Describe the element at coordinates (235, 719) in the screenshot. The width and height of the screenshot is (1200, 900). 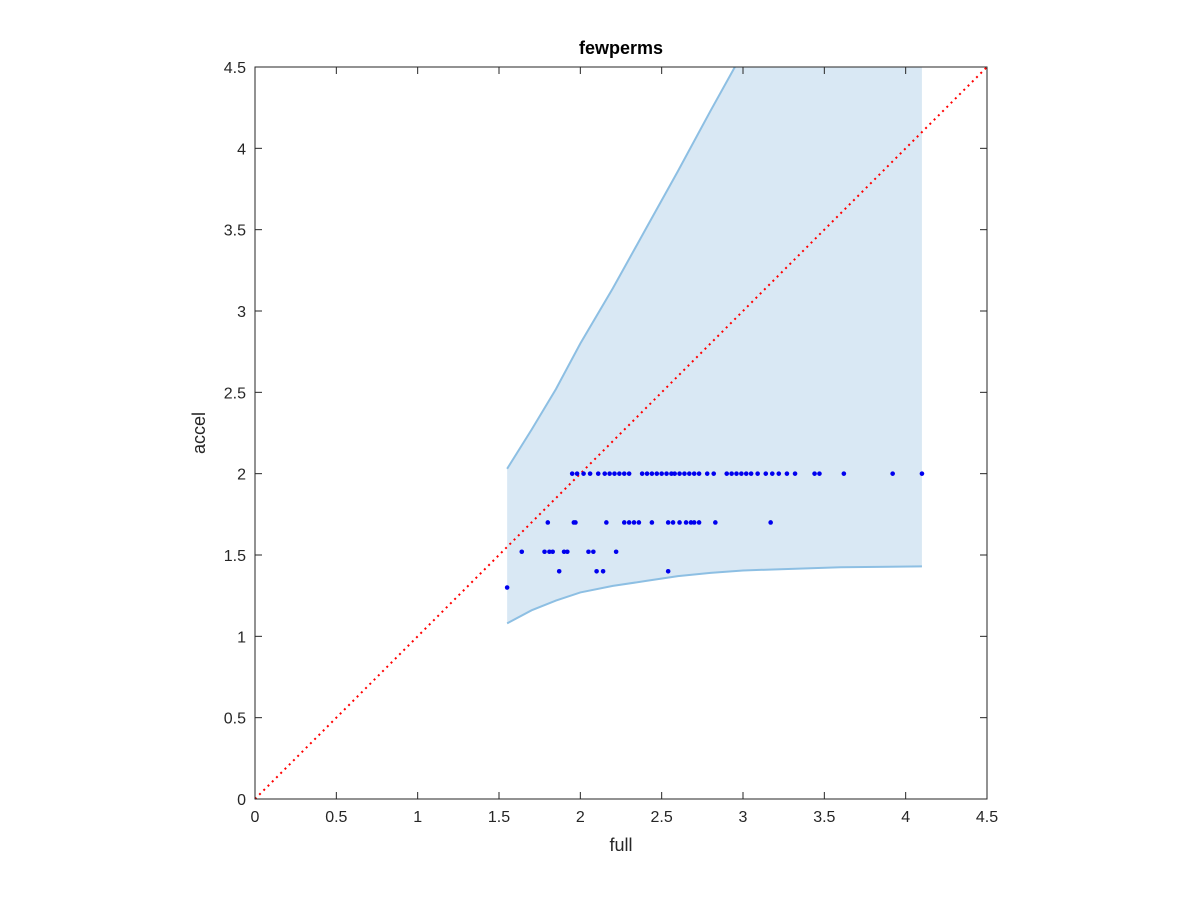
I see `y-tick-label: 0.5` at that location.